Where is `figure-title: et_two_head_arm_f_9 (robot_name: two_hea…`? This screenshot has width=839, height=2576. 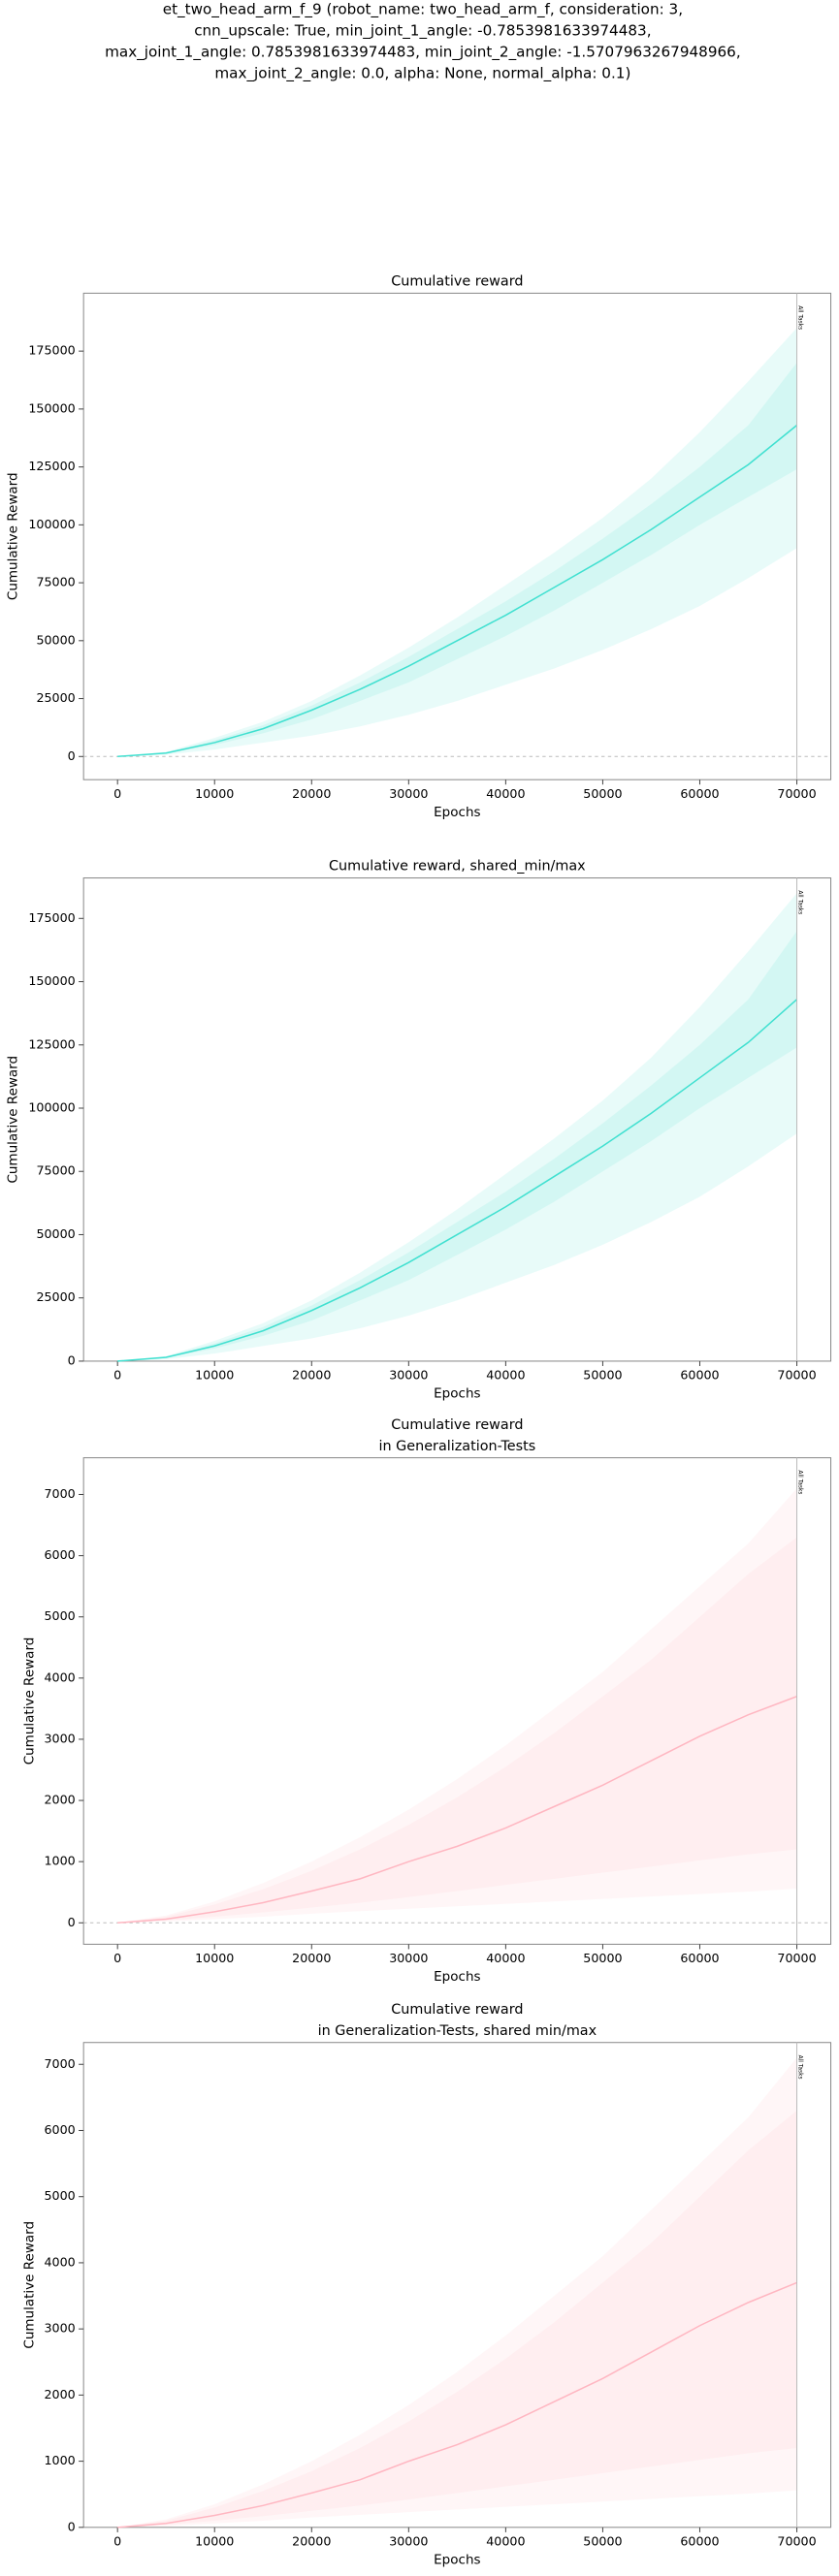
figure-title: et_two_head_arm_f_9 (robot_name: two_hea… is located at coordinates (423, 10).